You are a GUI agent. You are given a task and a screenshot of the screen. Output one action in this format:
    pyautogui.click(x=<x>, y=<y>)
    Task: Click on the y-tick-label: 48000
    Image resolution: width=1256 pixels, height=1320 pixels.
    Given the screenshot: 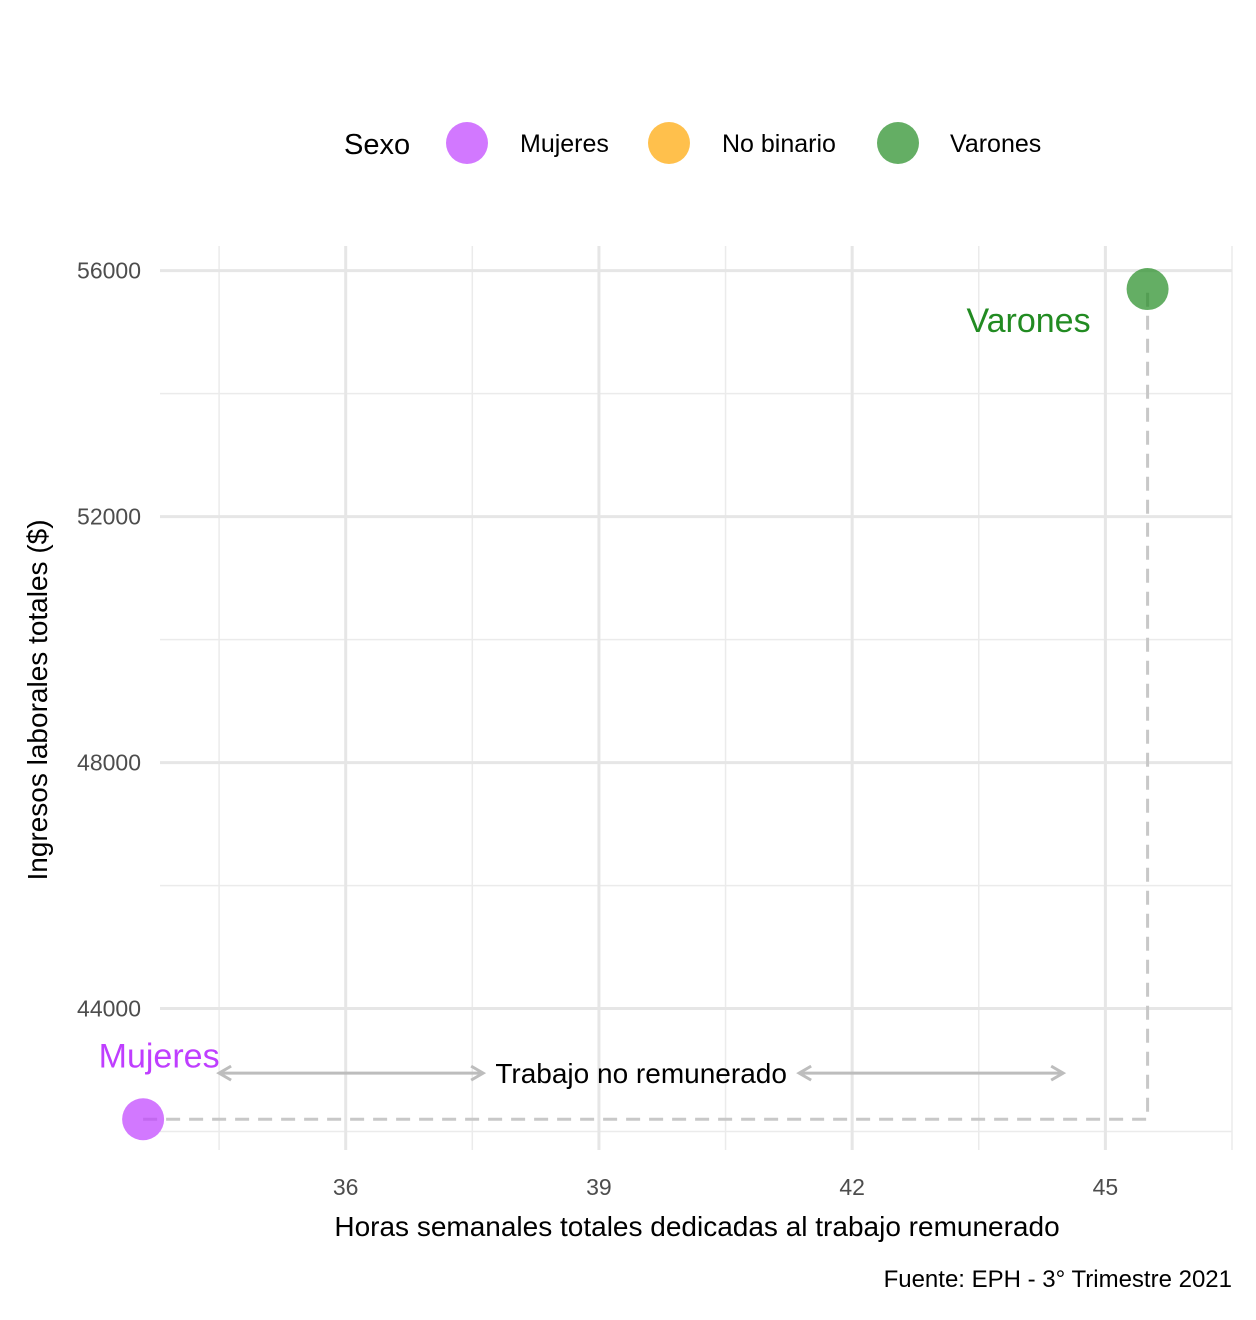 What is the action you would take?
    pyautogui.click(x=109, y=763)
    